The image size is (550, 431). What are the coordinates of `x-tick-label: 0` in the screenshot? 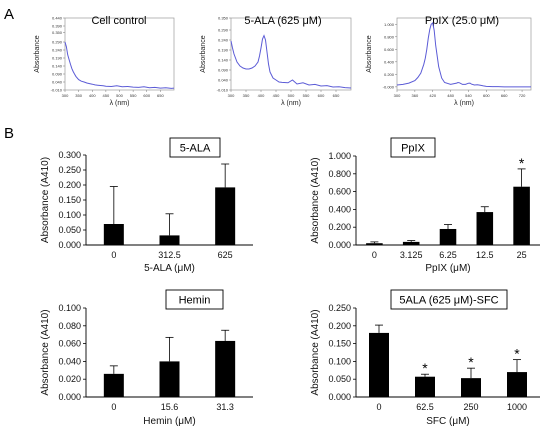 It's located at (378, 407).